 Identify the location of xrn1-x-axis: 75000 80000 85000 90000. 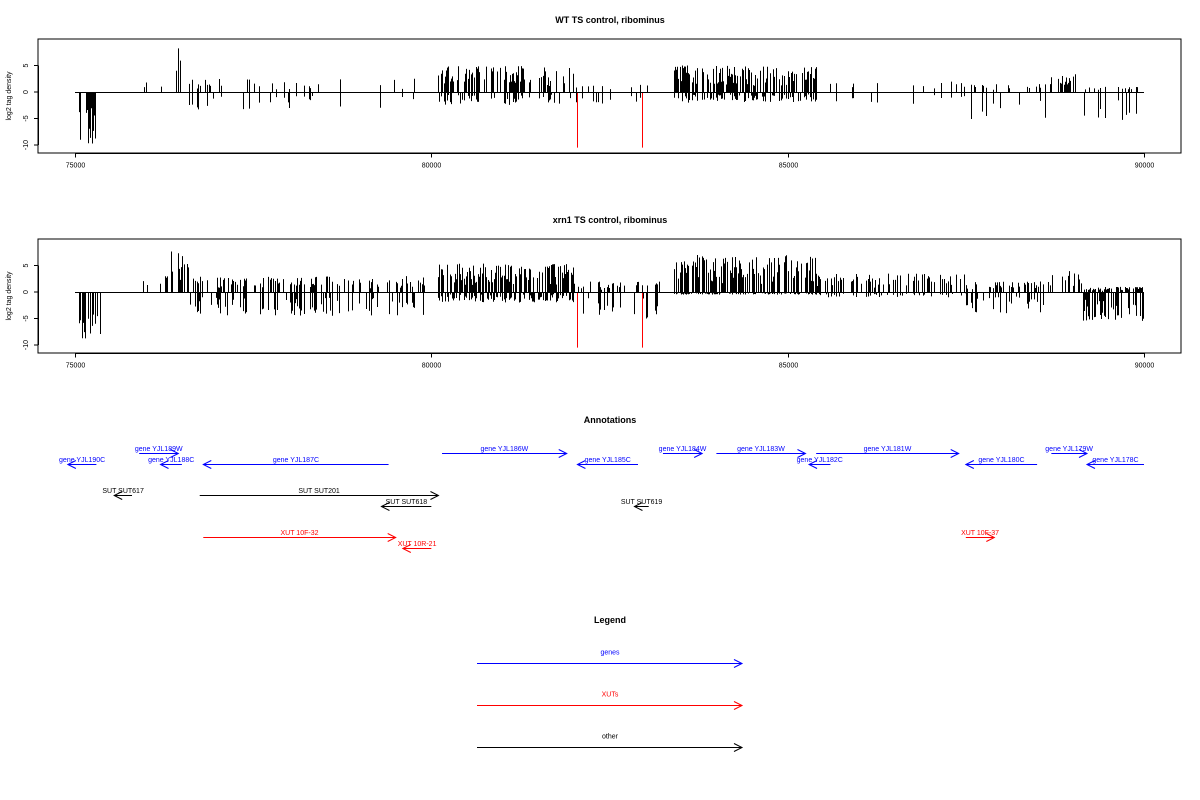
(610, 361).